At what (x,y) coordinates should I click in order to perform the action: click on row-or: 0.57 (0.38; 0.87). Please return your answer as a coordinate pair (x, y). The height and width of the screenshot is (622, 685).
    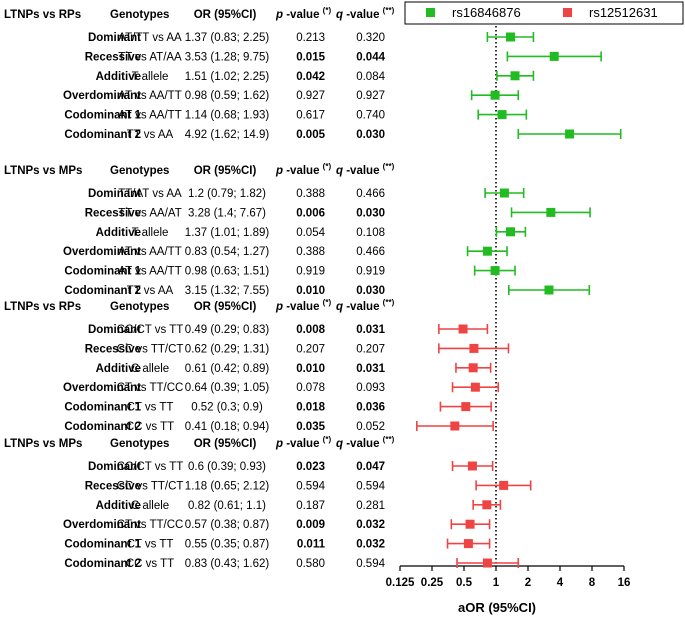
    Looking at the image, I should click on (227, 525).